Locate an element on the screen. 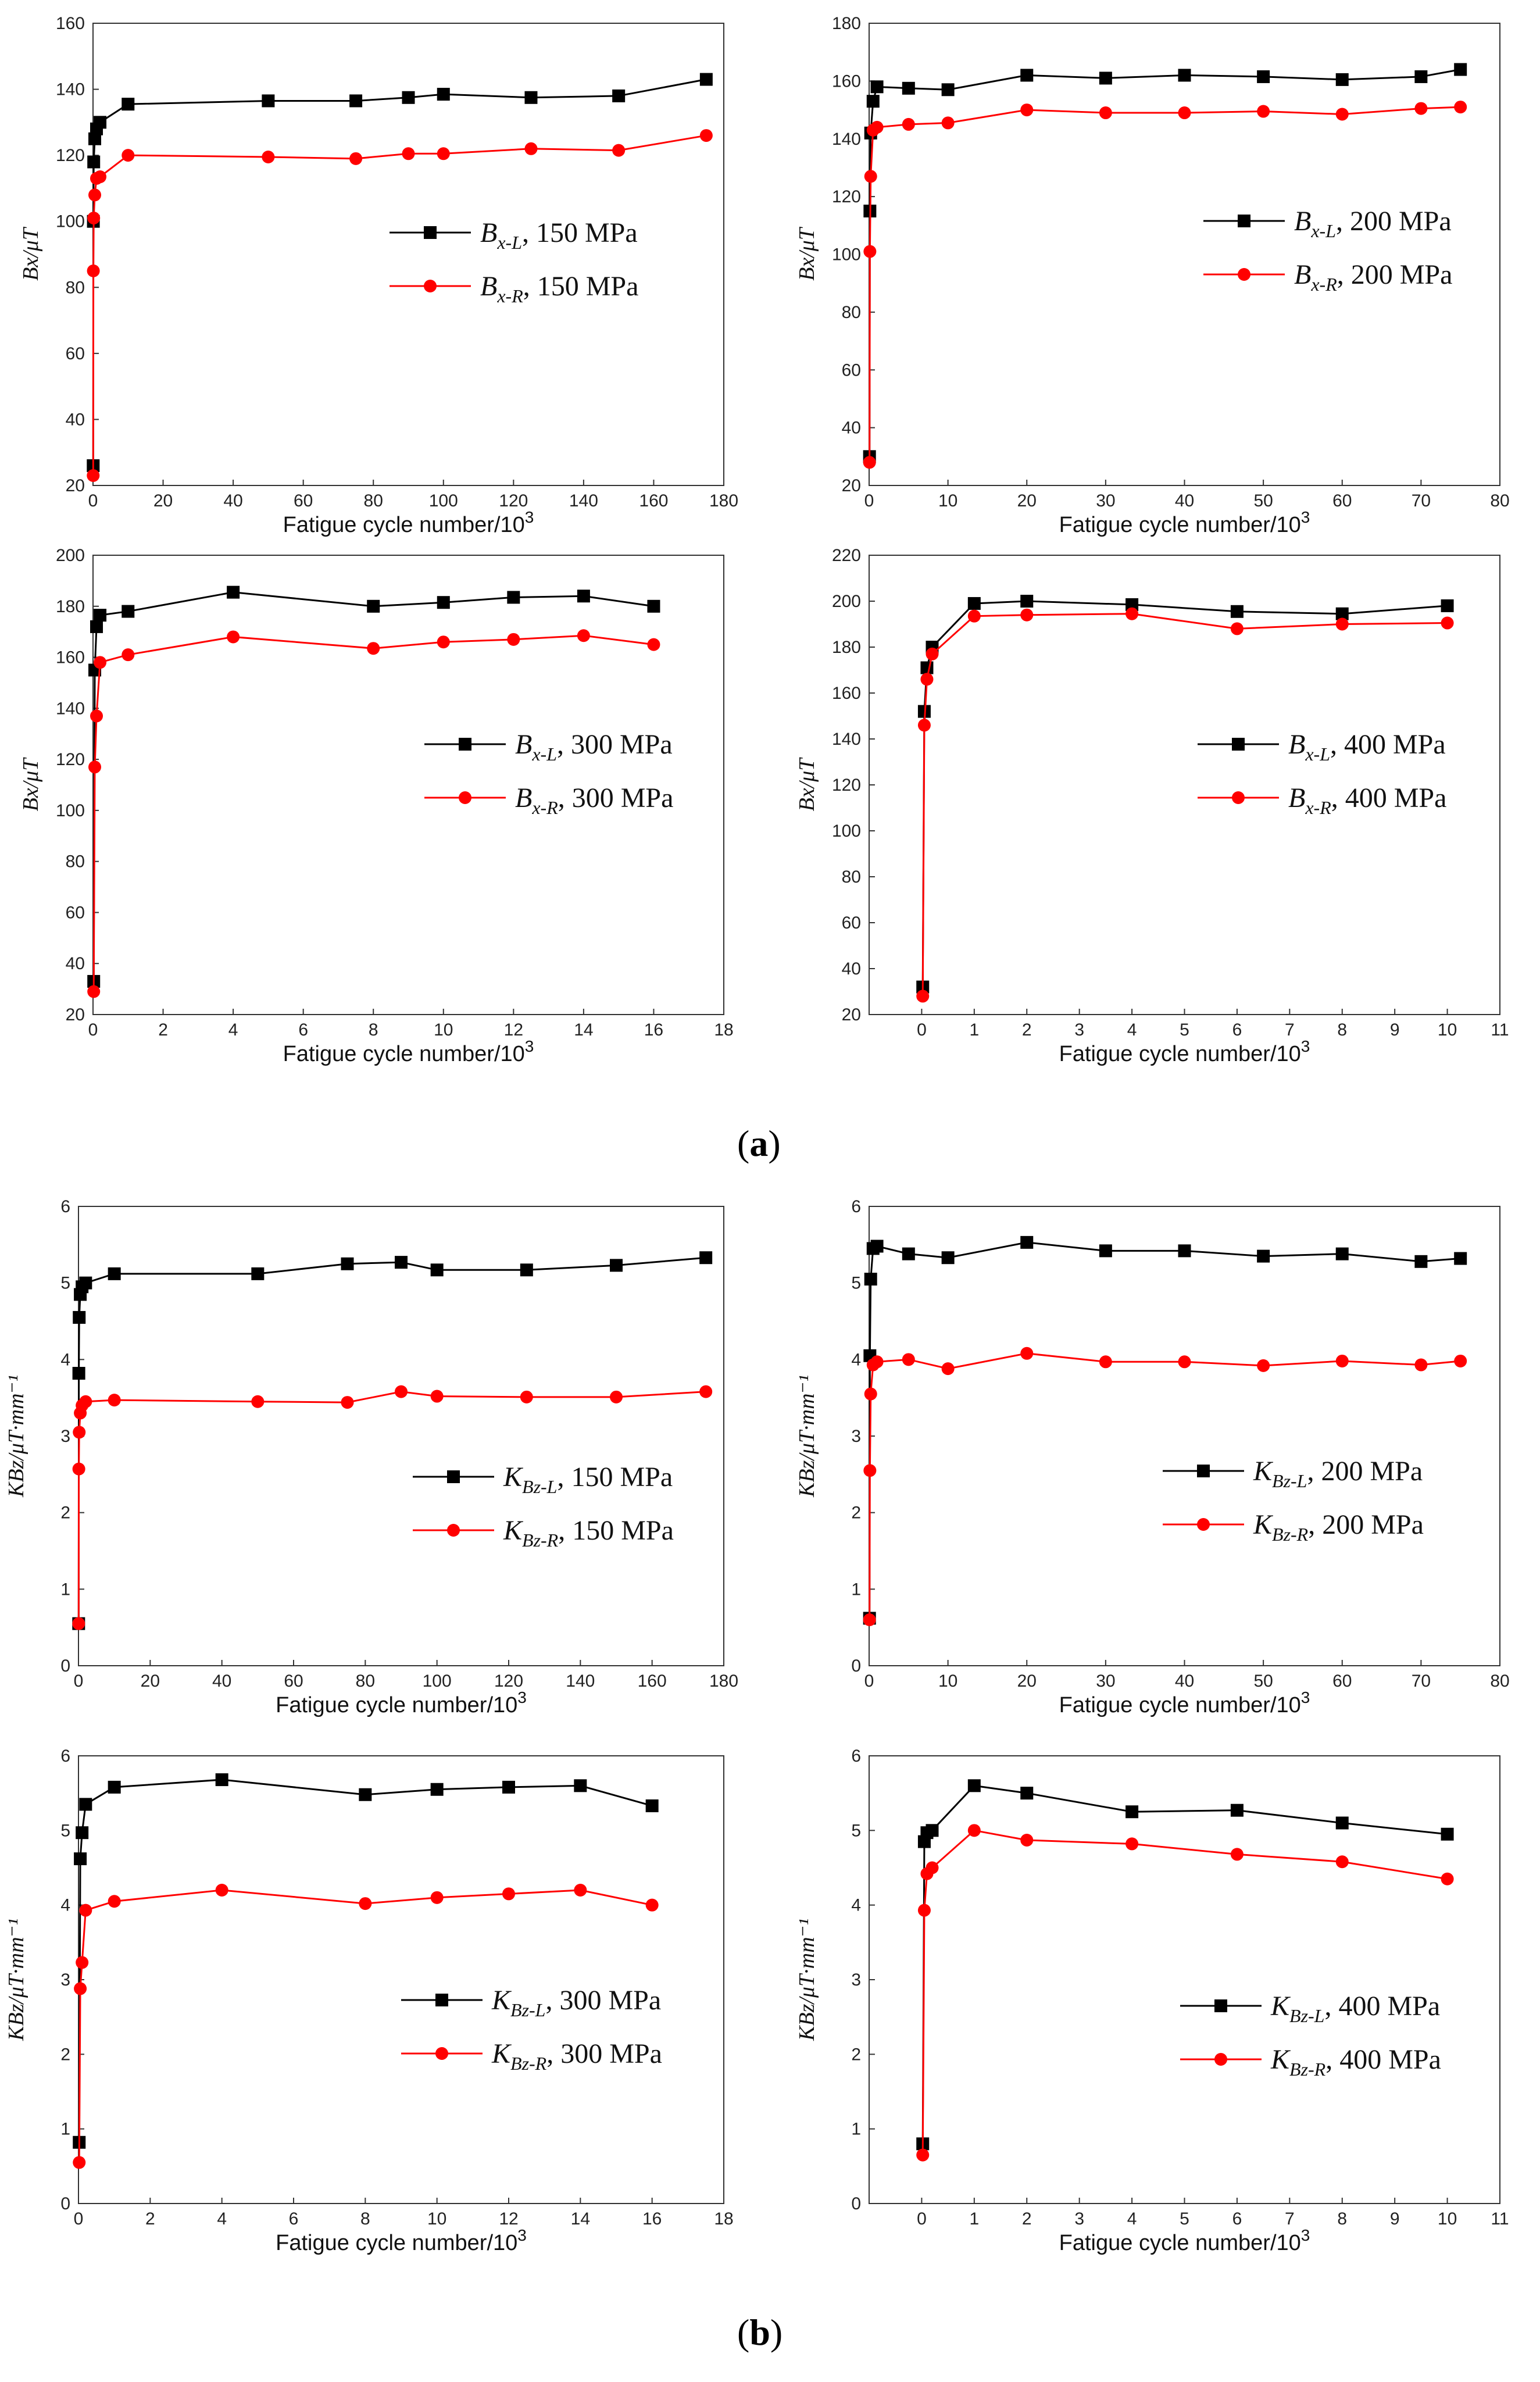 This screenshot has width=1540, height=2382. y-tick-label: 0 is located at coordinates (856, 1666).